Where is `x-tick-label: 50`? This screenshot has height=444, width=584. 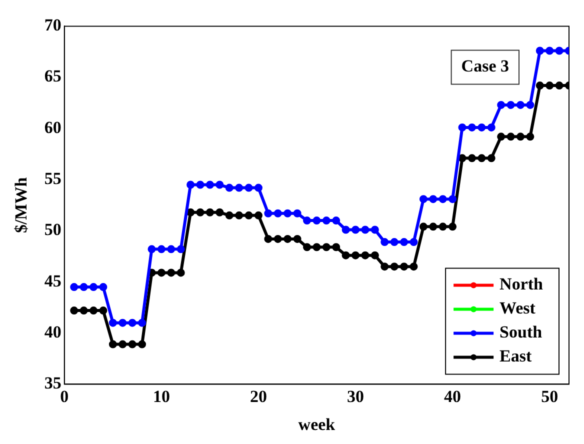
x-tick-label: 50 is located at coordinates (549, 396).